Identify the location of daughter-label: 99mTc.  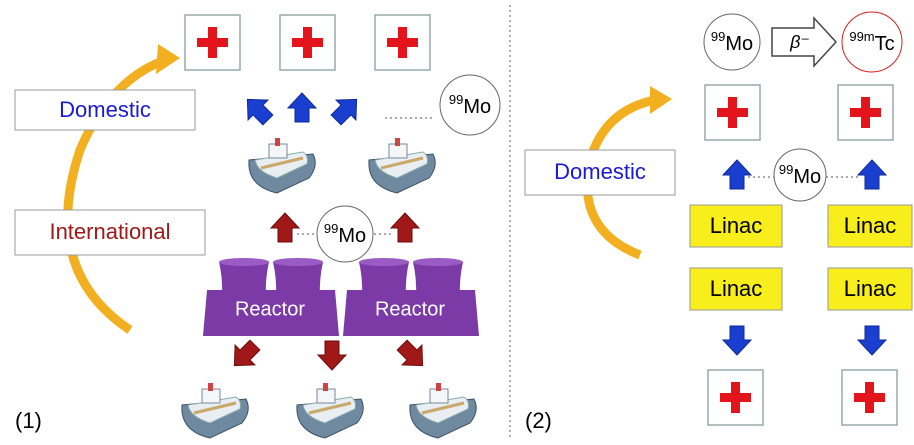
(871, 42).